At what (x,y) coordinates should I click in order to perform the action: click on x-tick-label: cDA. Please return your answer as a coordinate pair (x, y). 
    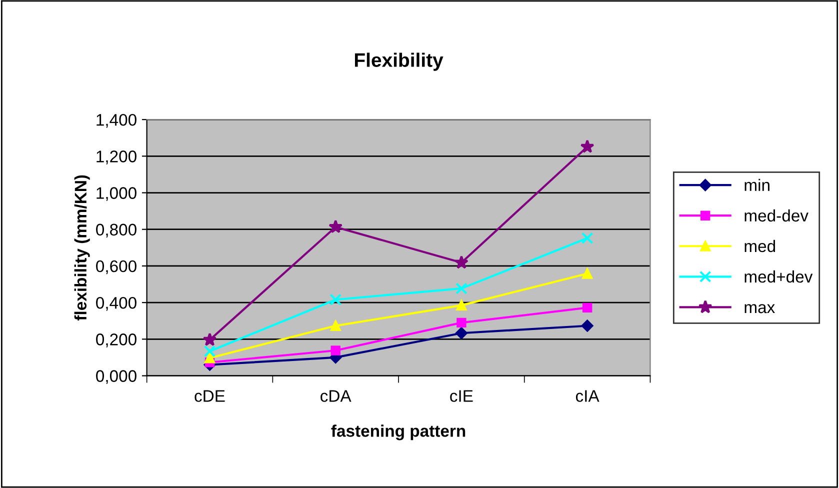
    Looking at the image, I should click on (336, 396).